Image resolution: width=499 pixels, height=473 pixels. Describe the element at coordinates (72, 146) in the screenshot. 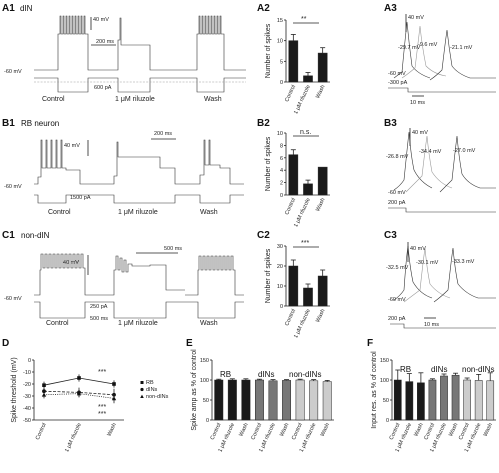

I see `scale-v-b1: 40 mV` at that location.